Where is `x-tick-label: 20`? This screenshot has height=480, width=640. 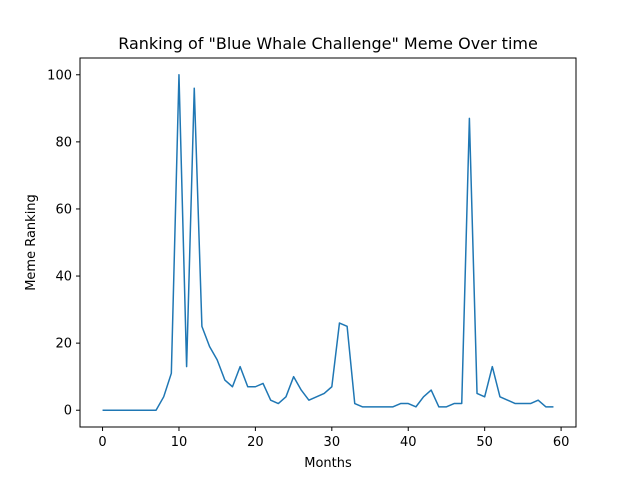
x-tick-label: 20 is located at coordinates (255, 442).